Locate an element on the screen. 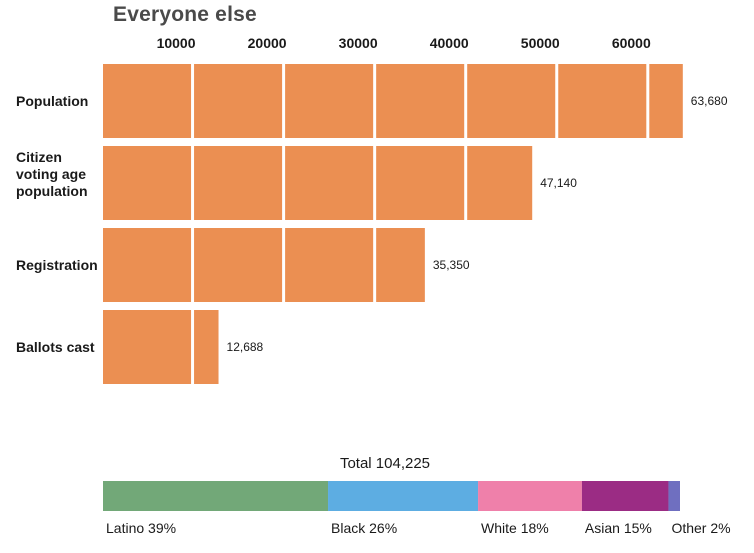  stack-label-asian: Asian 15% is located at coordinates (618, 528).